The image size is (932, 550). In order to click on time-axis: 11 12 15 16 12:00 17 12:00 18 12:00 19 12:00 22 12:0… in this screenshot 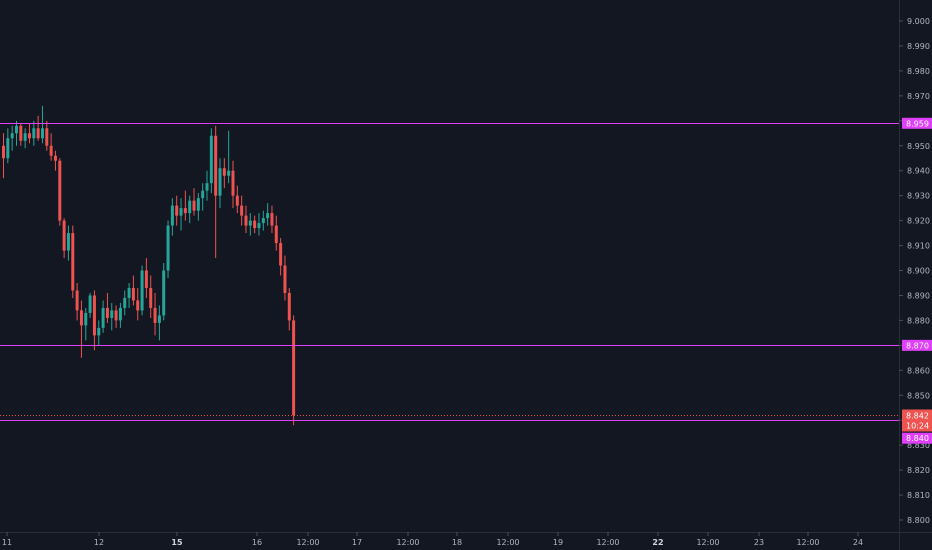, I will do `click(432, 539)`.